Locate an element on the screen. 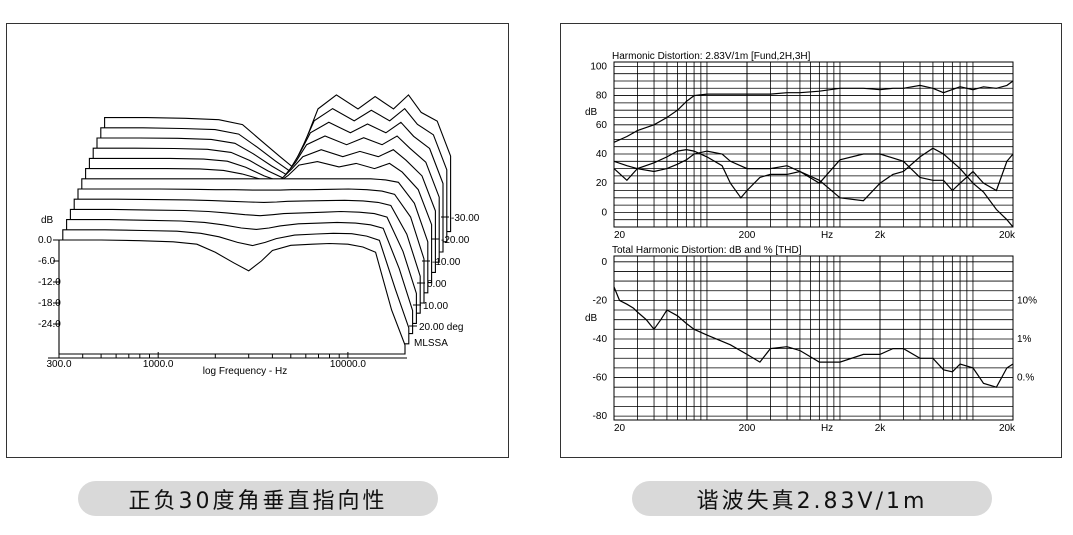 This screenshot has height=535, width=1073. y-axis-unit: dB is located at coordinates (47, 220).